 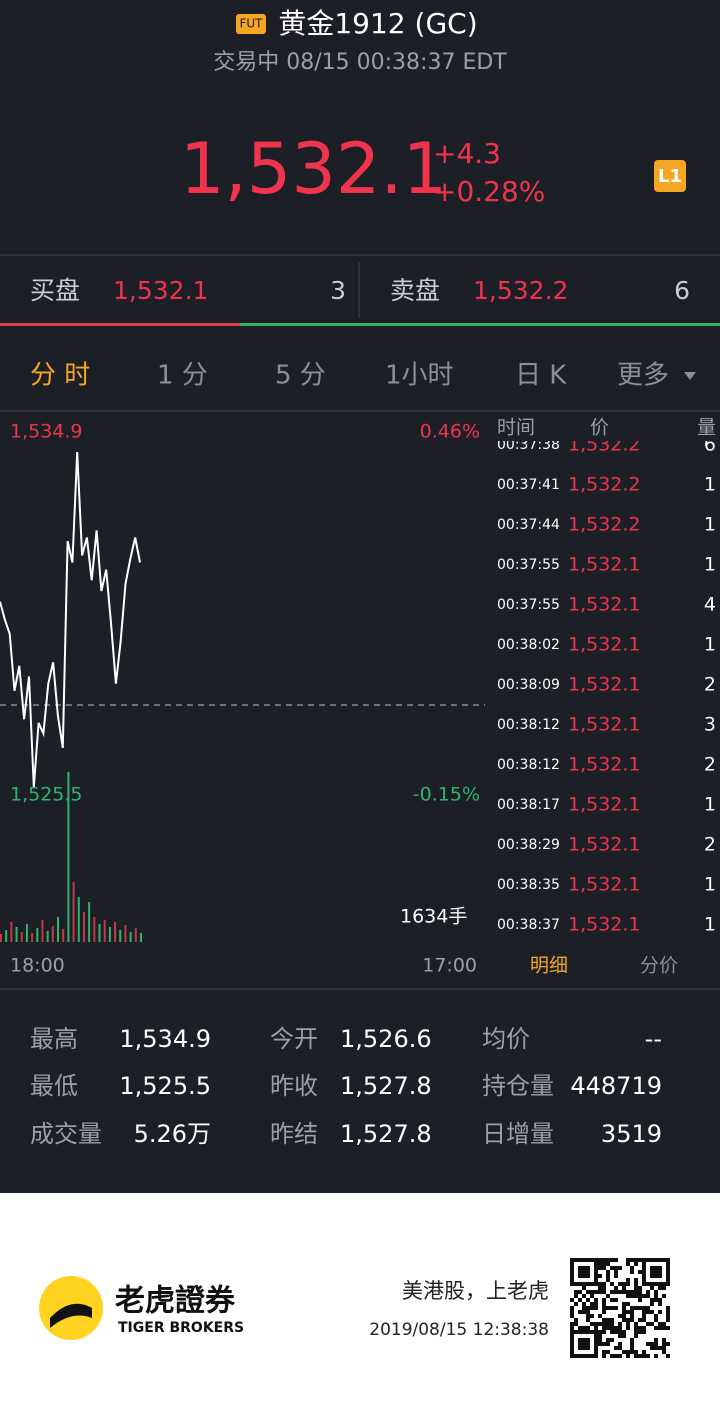 I want to click on stat-label: 日增量, so click(x=518, y=1134).